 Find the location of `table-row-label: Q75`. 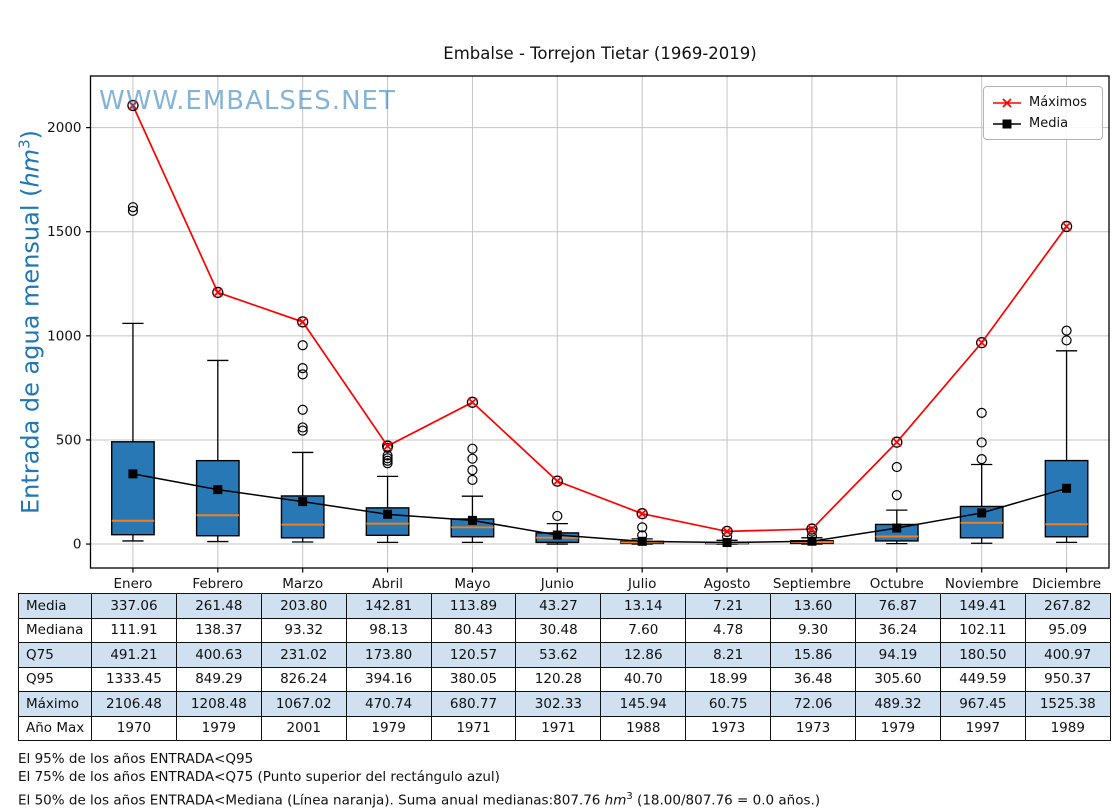

table-row-label: Q75 is located at coordinates (55, 655).